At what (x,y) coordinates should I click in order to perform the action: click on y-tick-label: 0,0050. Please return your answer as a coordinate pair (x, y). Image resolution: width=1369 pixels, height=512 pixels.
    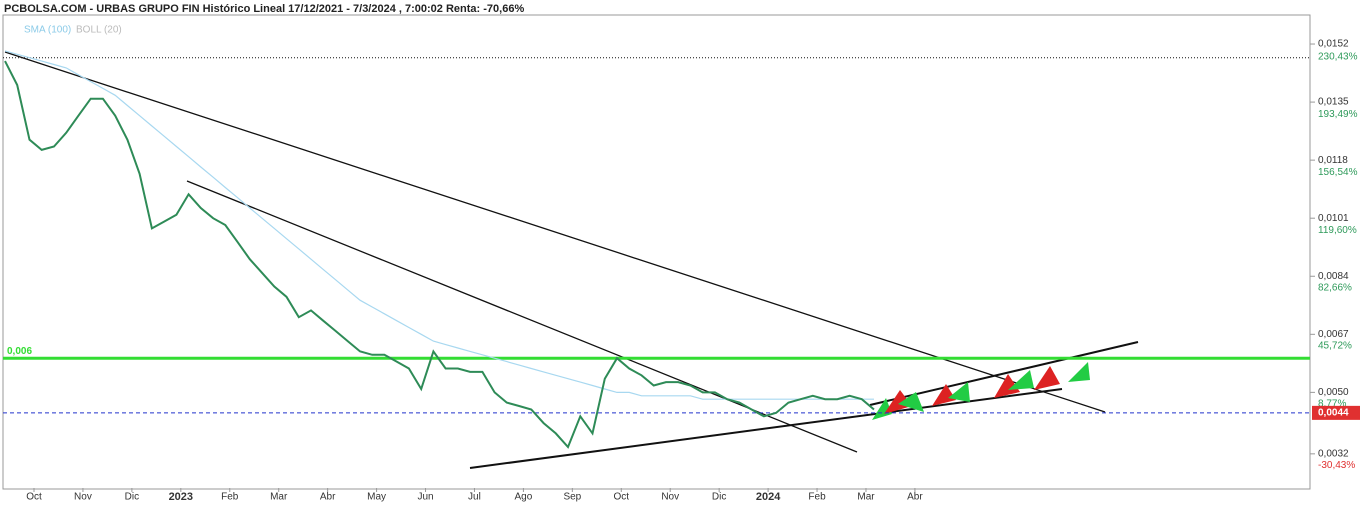
    Looking at the image, I should click on (1333, 392).